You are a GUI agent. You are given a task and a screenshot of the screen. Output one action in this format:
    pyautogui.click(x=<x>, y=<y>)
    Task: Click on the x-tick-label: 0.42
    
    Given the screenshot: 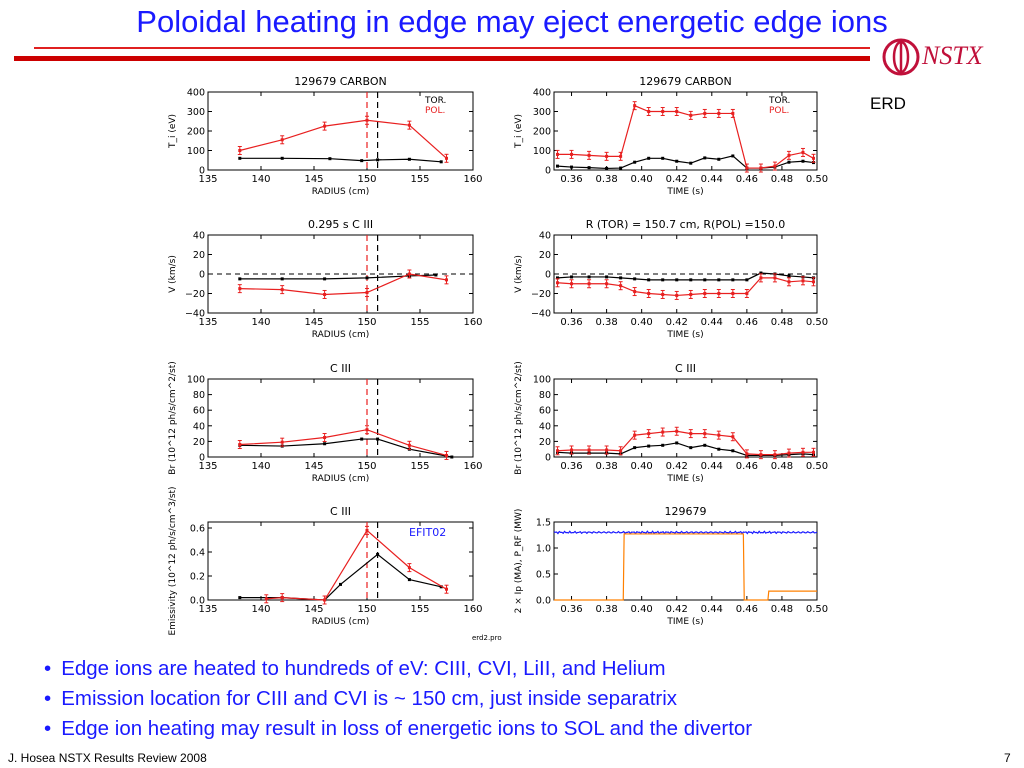 What is the action you would take?
    pyautogui.click(x=677, y=609)
    